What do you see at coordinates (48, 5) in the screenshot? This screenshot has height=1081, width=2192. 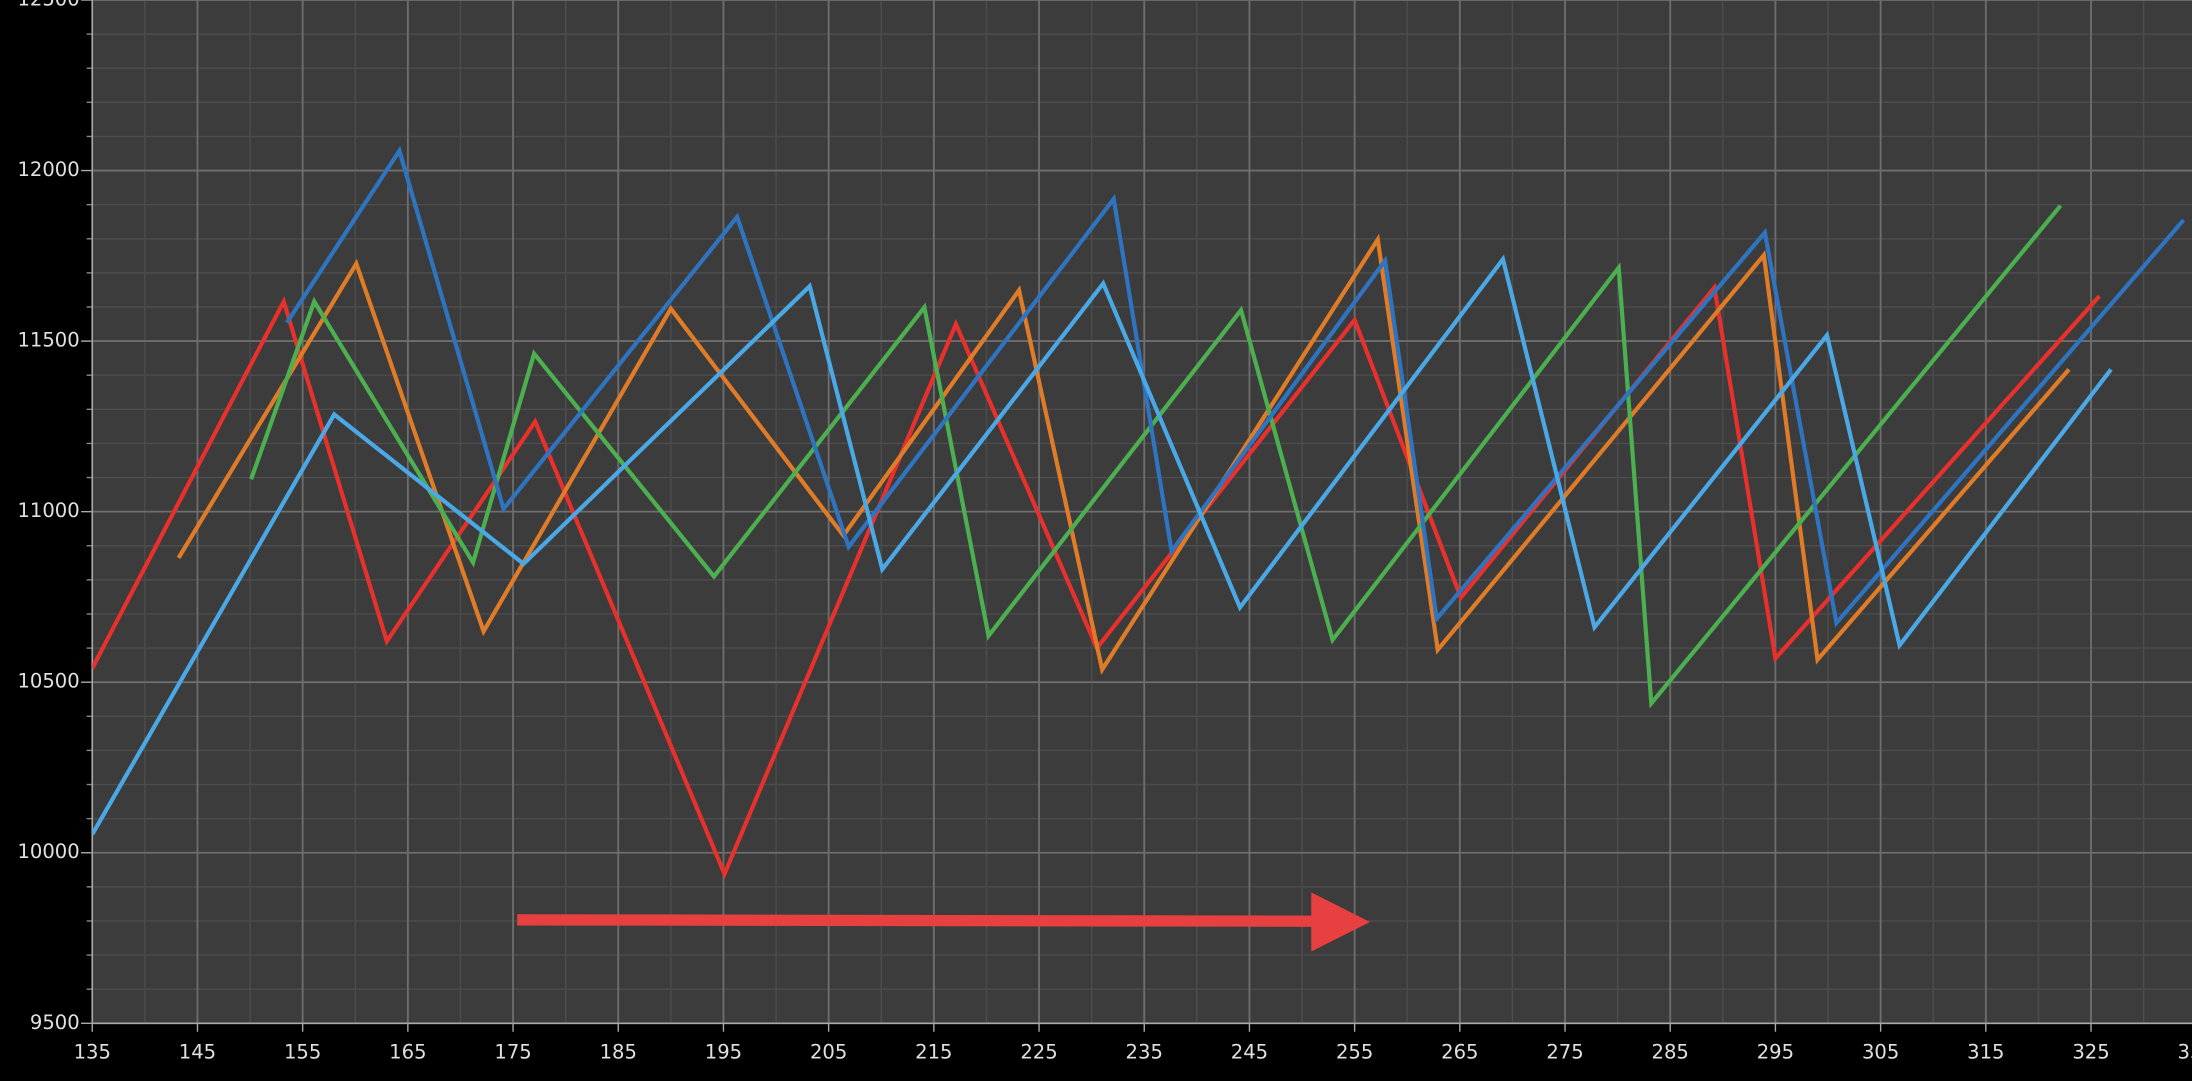 I see `y-tick-label: 12500` at bounding box center [48, 5].